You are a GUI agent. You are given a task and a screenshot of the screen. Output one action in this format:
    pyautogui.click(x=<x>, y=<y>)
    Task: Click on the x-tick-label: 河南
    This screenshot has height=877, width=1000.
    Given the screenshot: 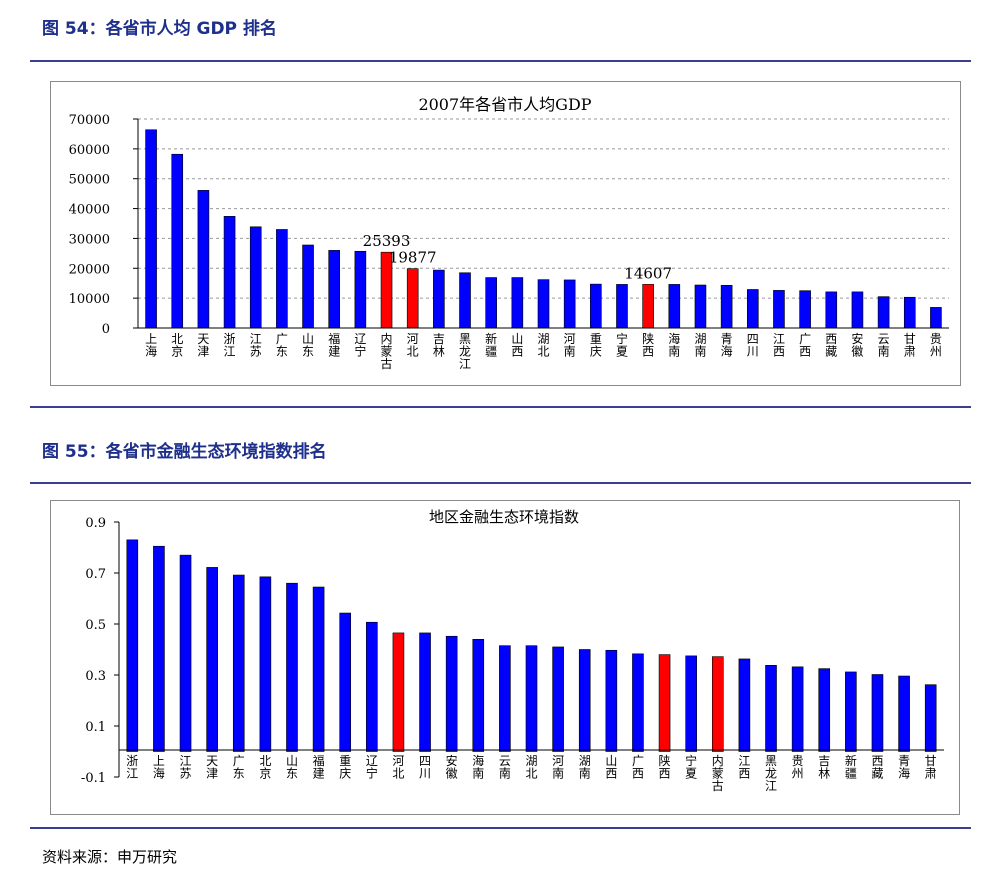 What is the action you would take?
    pyautogui.click(x=558, y=767)
    